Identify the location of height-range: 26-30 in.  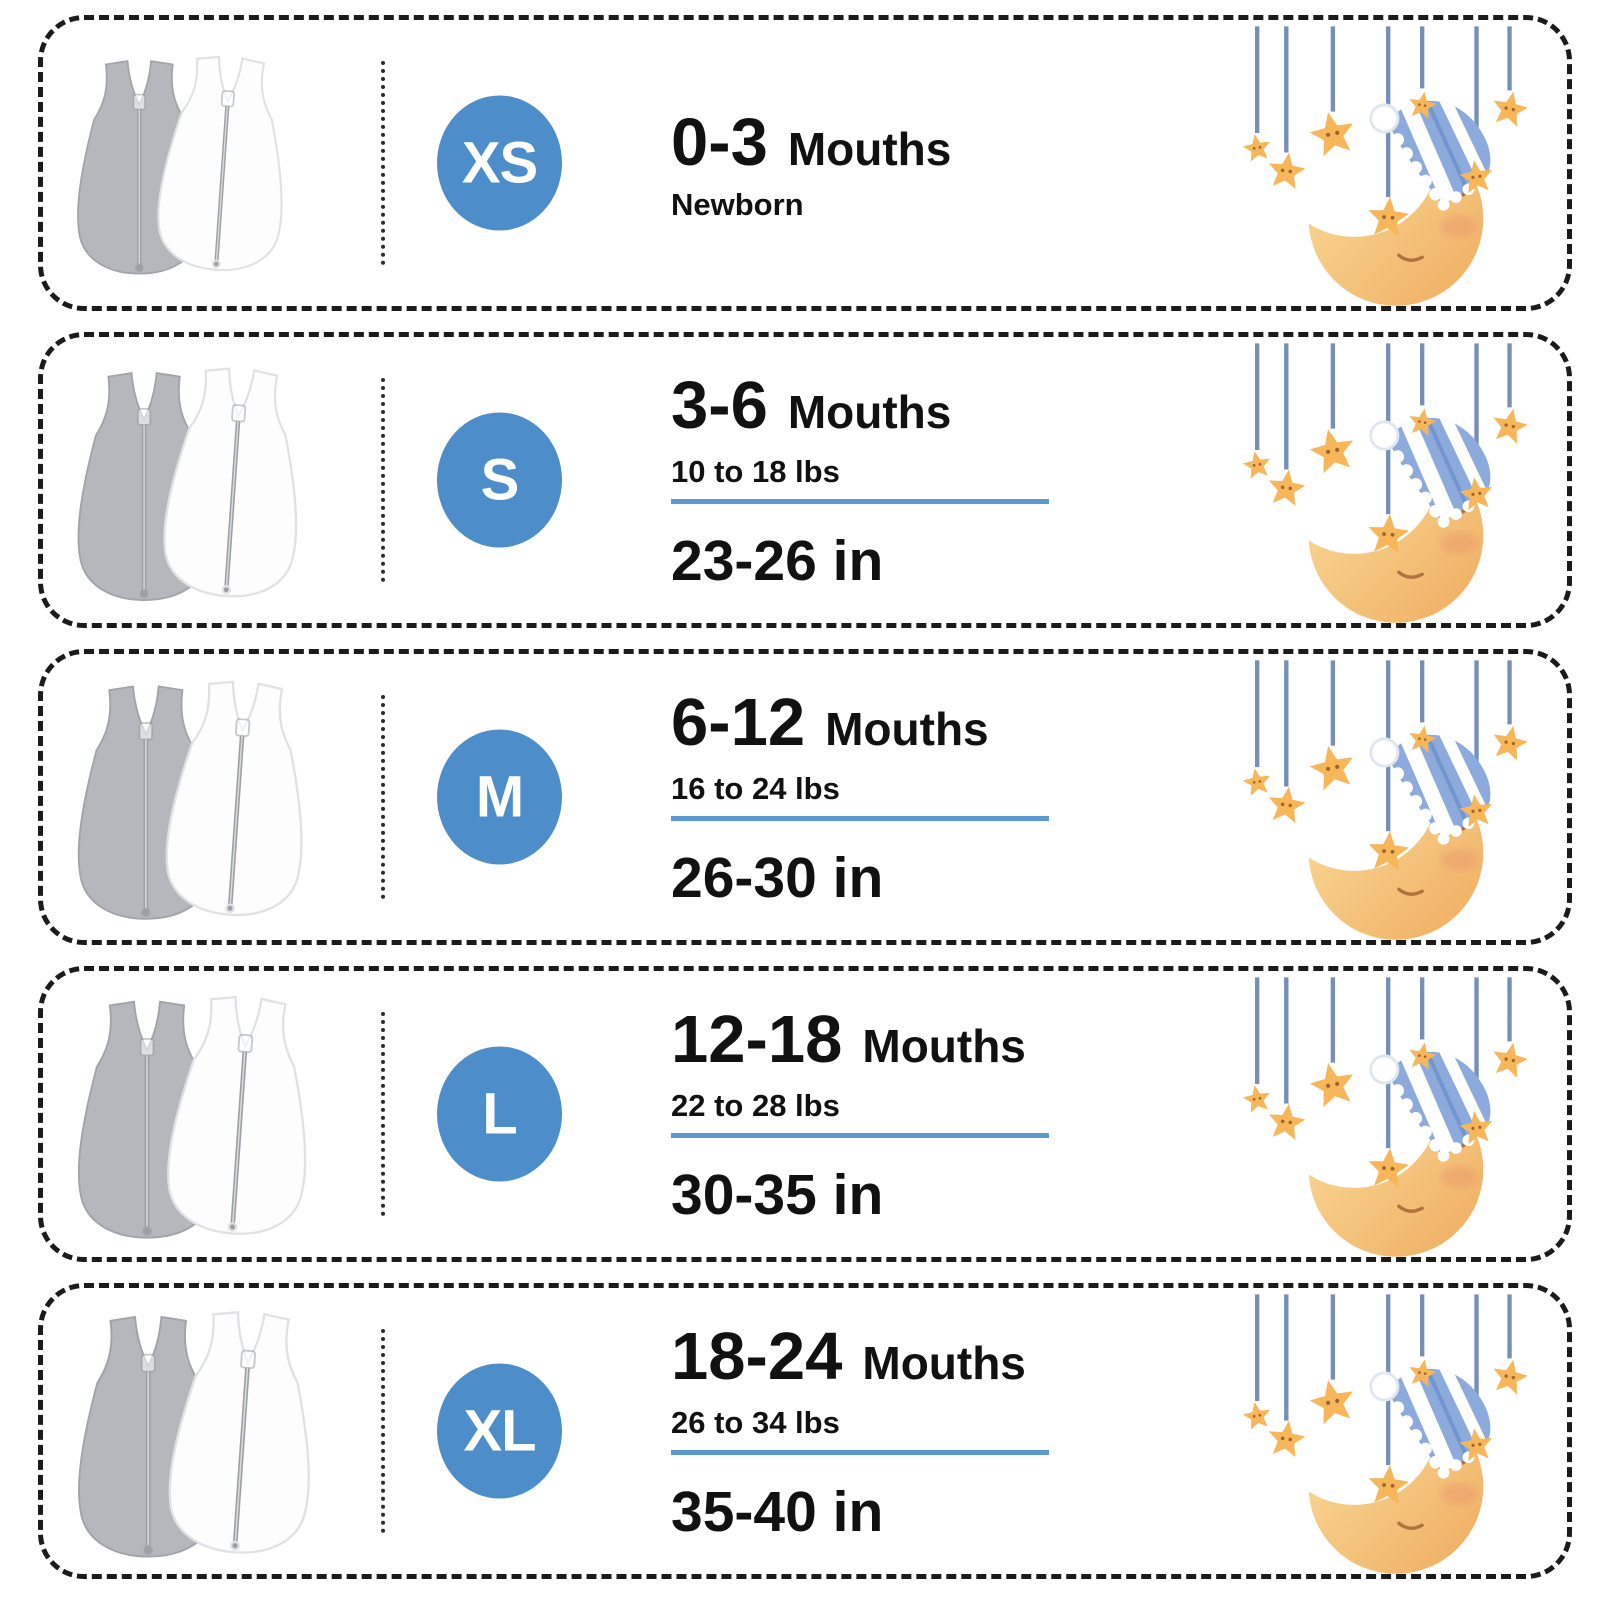
(777, 877).